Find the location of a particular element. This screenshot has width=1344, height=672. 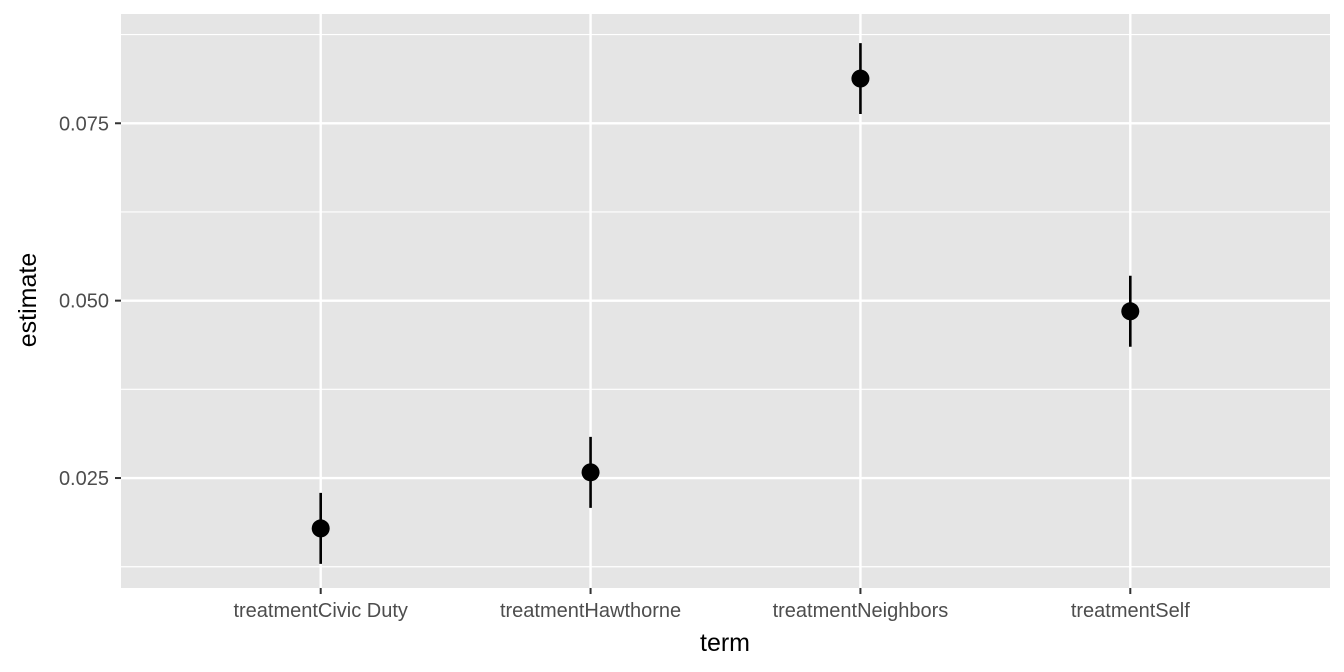

y-axis-title: estimate is located at coordinates (28, 300).